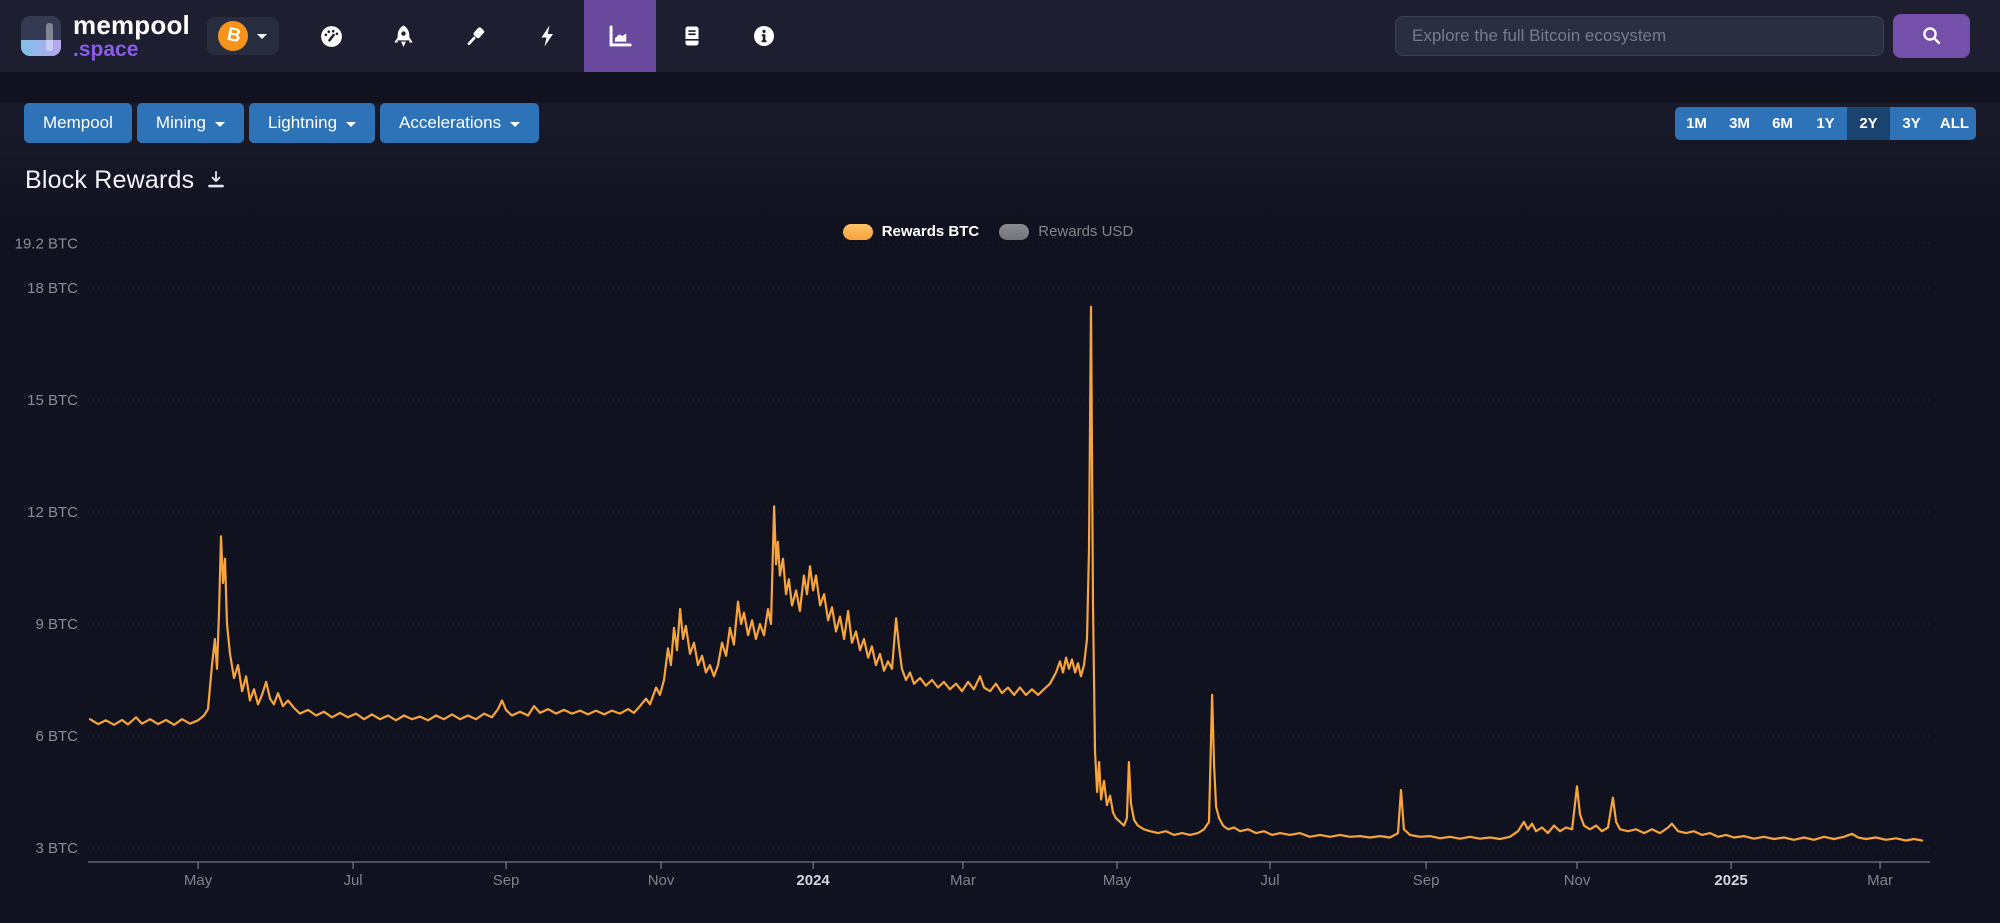 This screenshot has height=923, width=2000. I want to click on brand-tld: .space, so click(106, 49).